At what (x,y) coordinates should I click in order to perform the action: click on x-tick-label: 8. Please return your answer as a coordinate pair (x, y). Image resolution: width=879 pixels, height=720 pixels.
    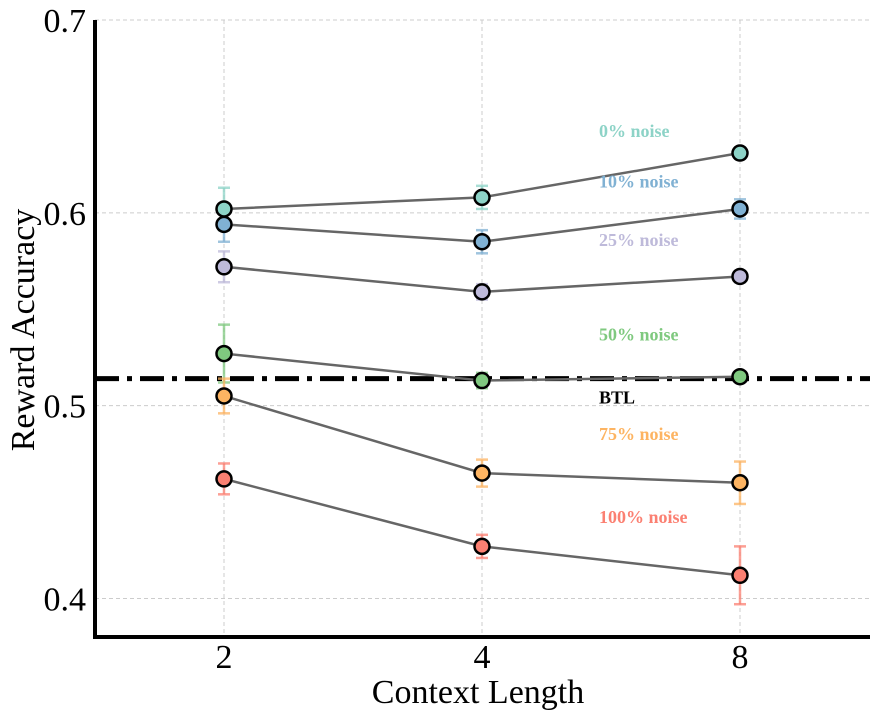
    Looking at the image, I should click on (740, 657).